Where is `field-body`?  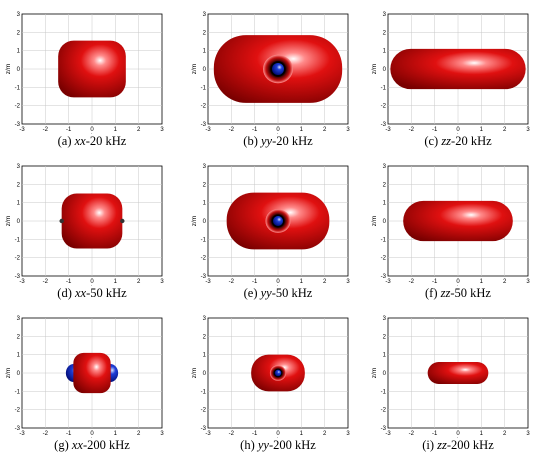 field-body is located at coordinates (92, 69).